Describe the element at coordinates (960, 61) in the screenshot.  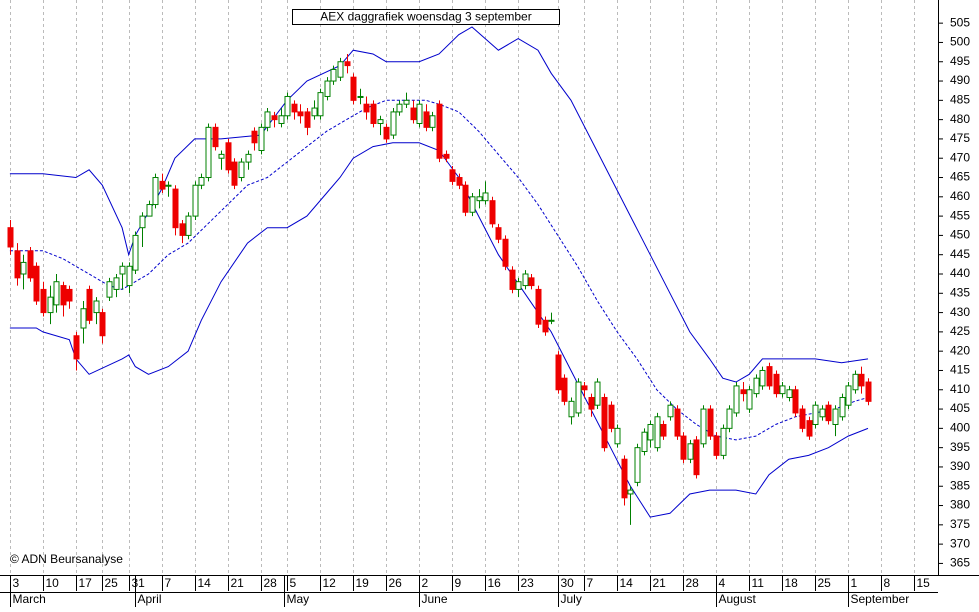
I see `y-tick-label: 495` at that location.